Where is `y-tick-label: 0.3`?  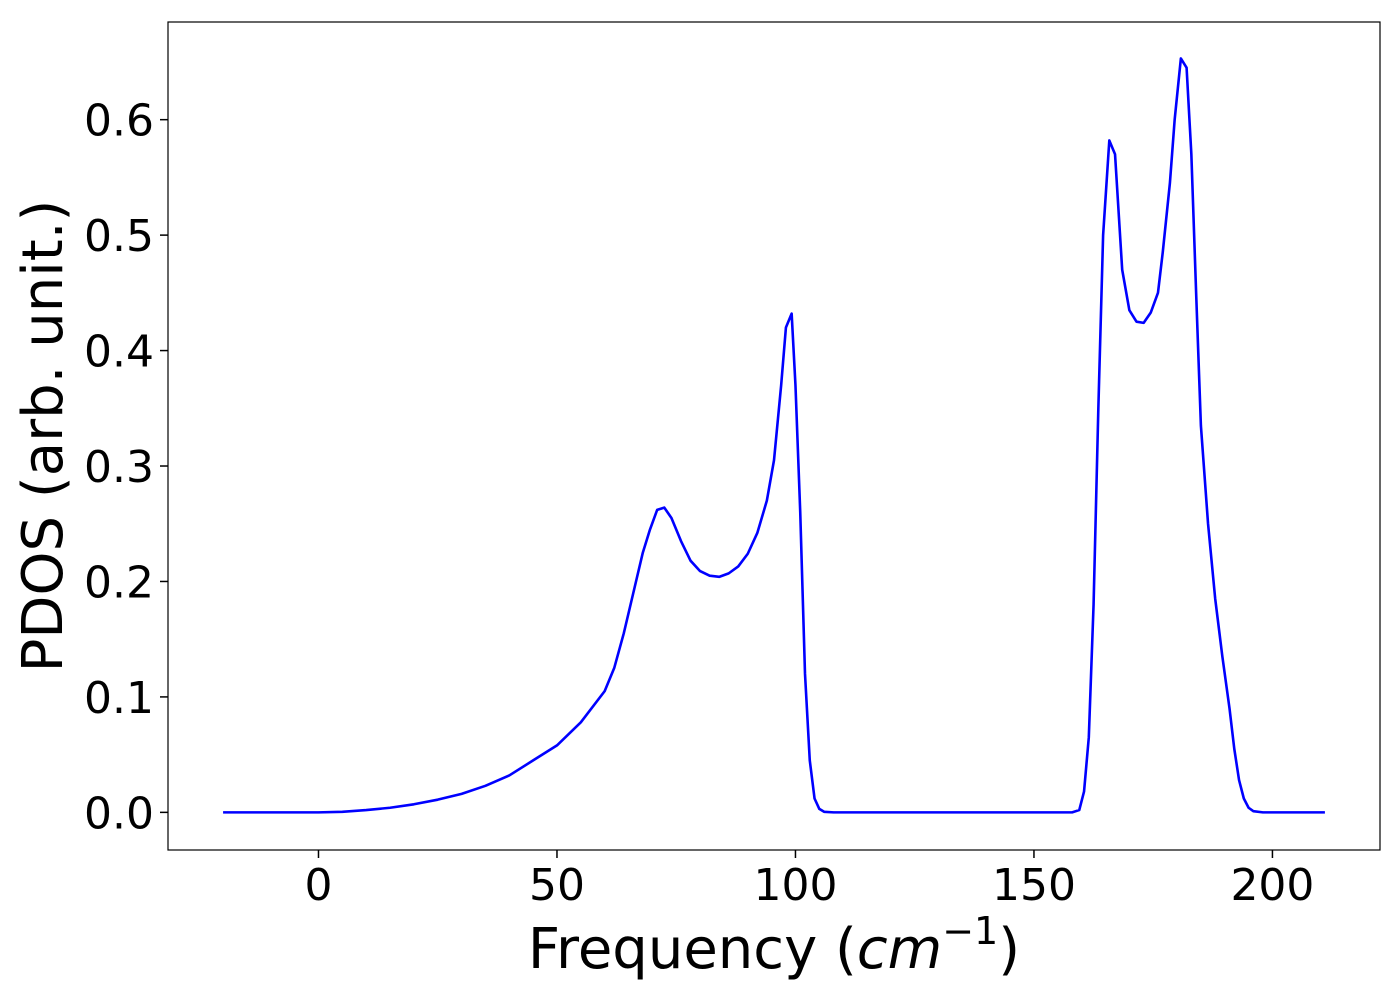 y-tick-label: 0.3 is located at coordinates (119, 467).